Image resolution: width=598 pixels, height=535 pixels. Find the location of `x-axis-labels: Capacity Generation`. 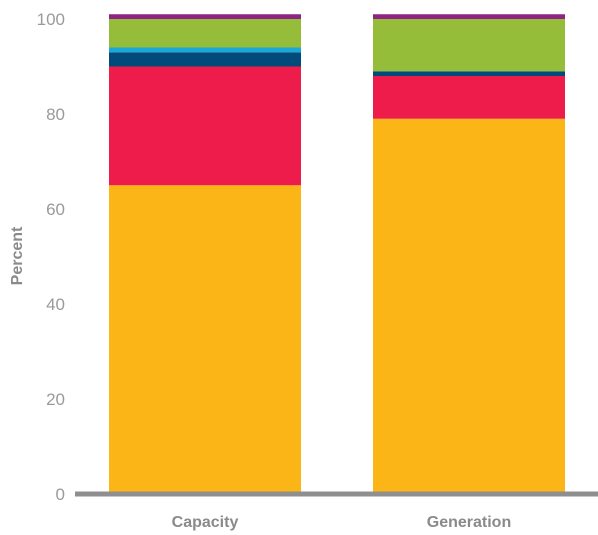

x-axis-labels: Capacity Generation is located at coordinates (342, 522).